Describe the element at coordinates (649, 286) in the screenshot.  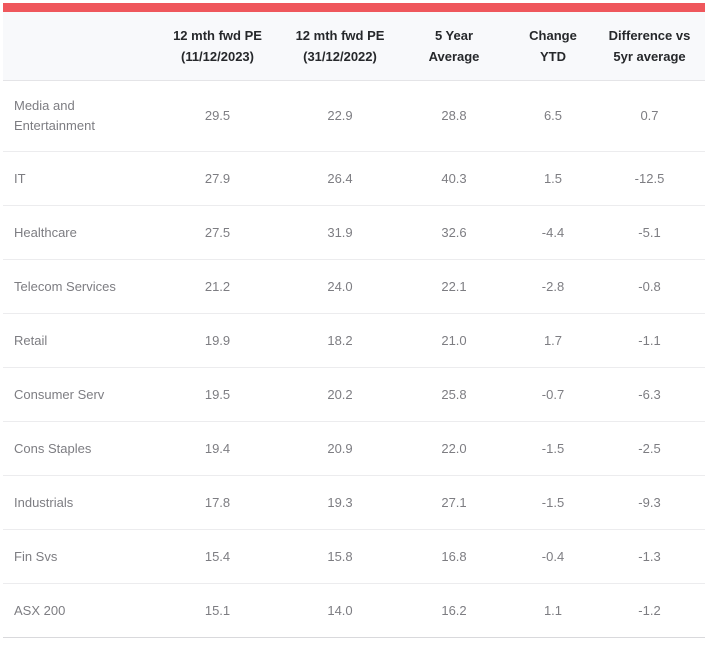
I see `cell-diff-vs-5yr: -0.8` at that location.